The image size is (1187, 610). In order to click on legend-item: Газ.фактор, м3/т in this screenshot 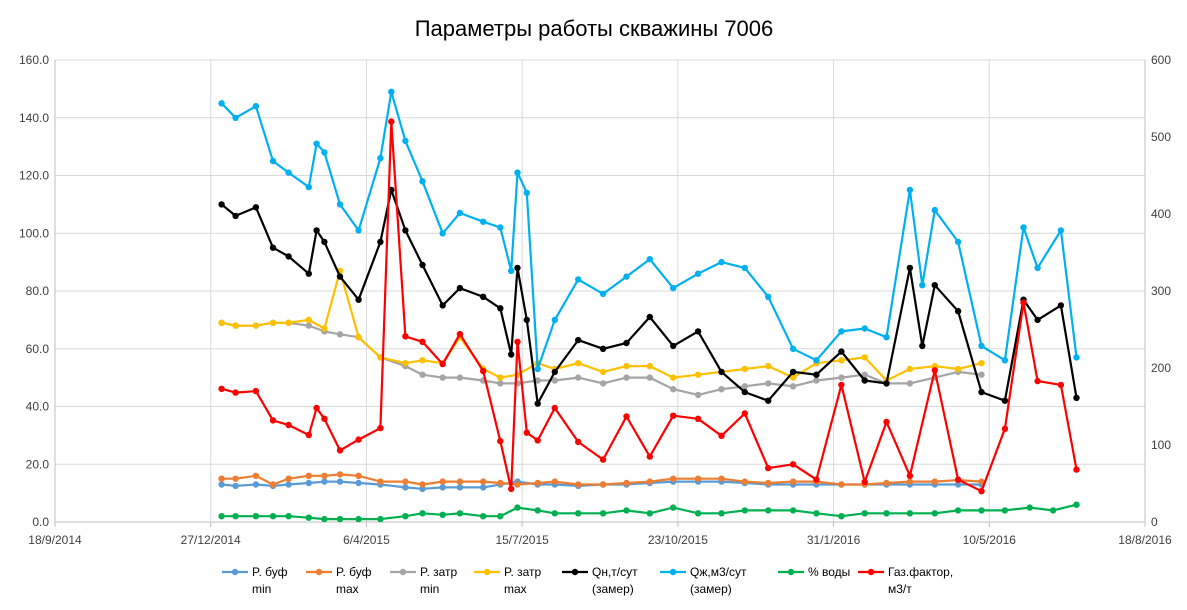, I will do `click(905, 580)`.